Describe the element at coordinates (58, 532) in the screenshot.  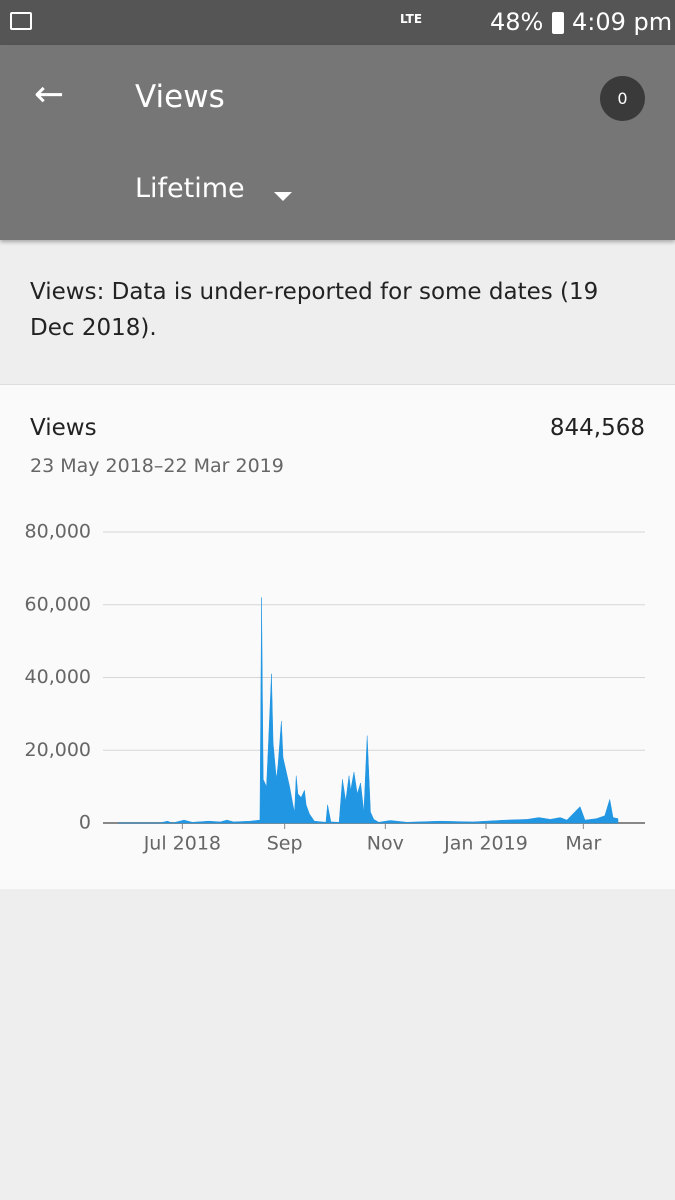
I see `y-tick-label: 80,000` at that location.